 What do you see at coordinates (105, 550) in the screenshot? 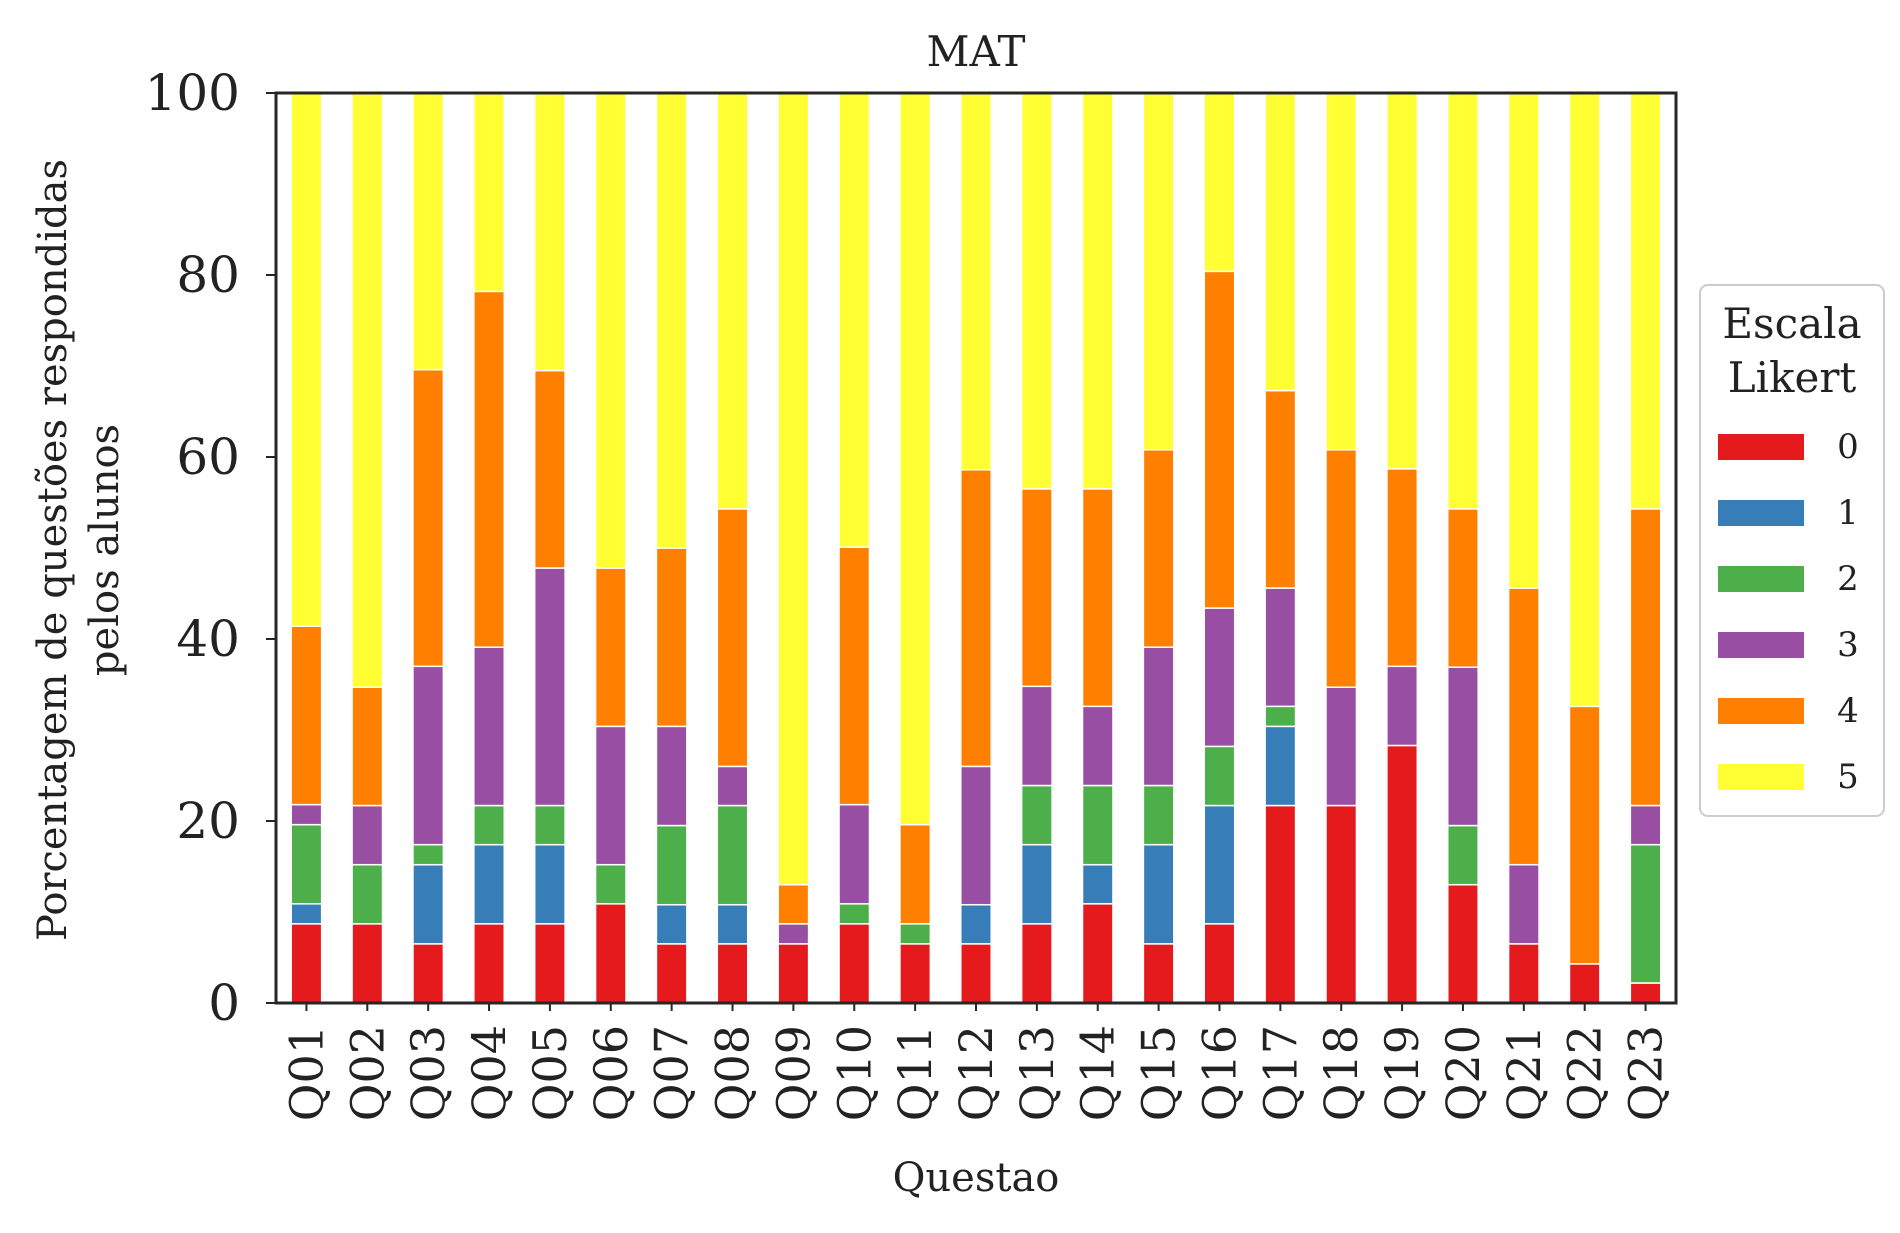
I see `y-axis-label-line-2: pelos alunos` at bounding box center [105, 550].